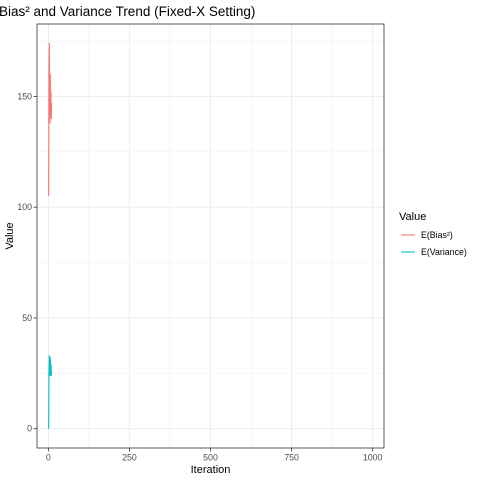 Image resolution: width=480 pixels, height=480 pixels. Describe the element at coordinates (24, 96) in the screenshot. I see `y-axis-tick-label: 150` at that location.